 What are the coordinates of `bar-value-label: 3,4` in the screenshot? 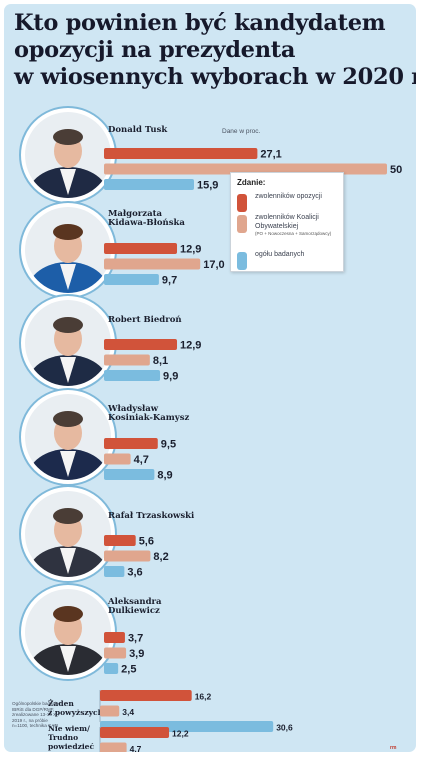 It's located at (128, 712).